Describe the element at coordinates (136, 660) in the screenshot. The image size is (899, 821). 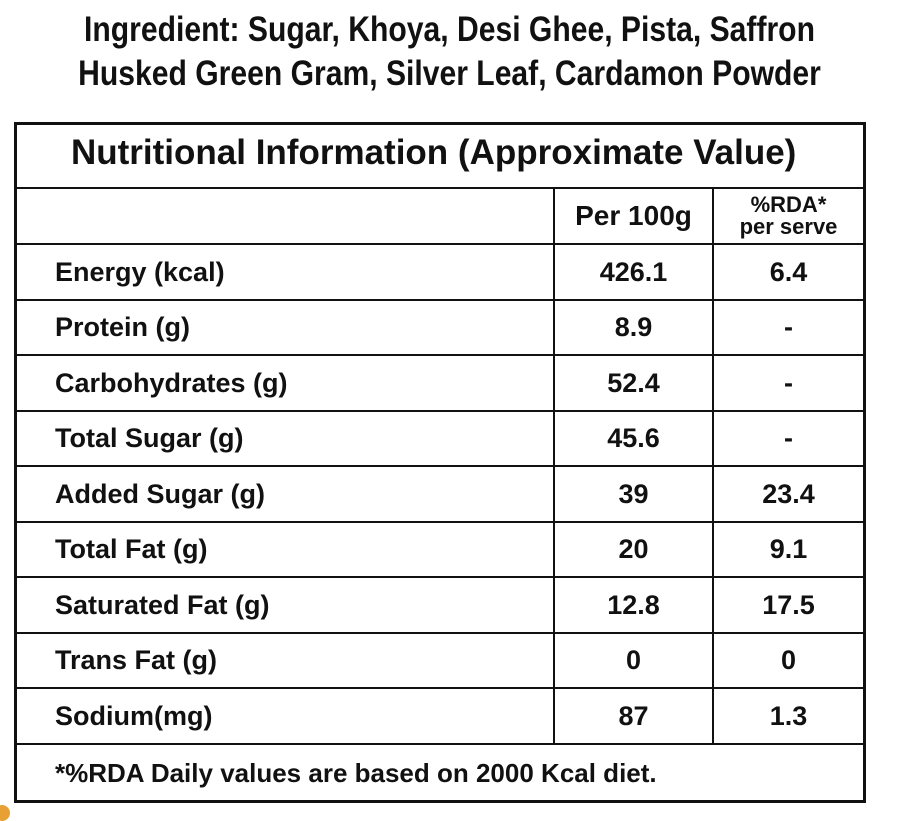
I see `nutrient-name: Trans Fat (g)` at that location.